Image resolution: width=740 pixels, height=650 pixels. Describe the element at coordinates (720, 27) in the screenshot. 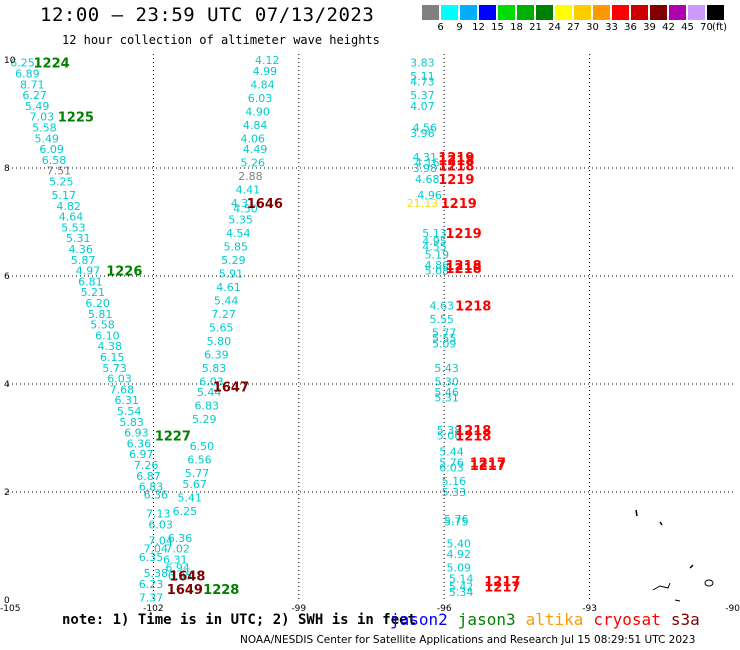

I see `scale-unit: (ft)` at that location.